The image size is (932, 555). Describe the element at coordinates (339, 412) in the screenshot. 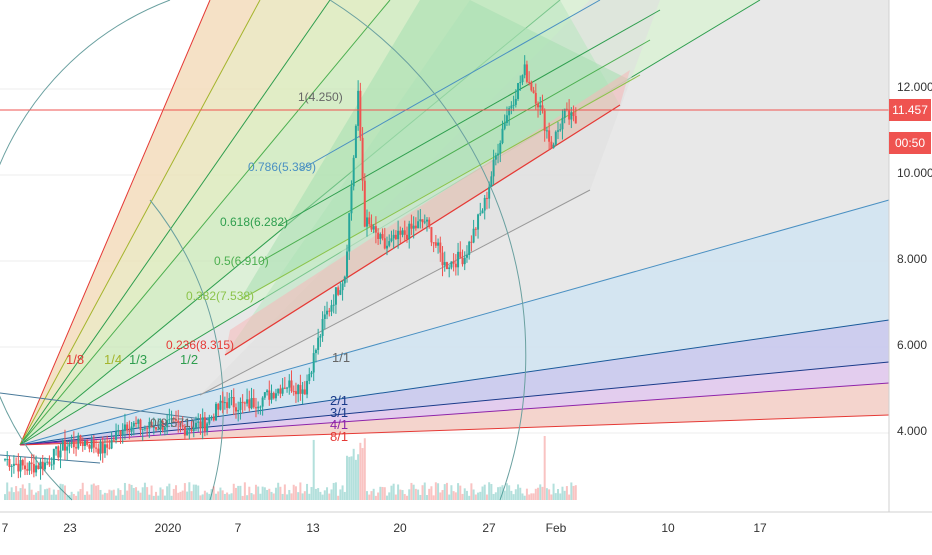

I see `gann-label-3-1: 3/1` at that location.